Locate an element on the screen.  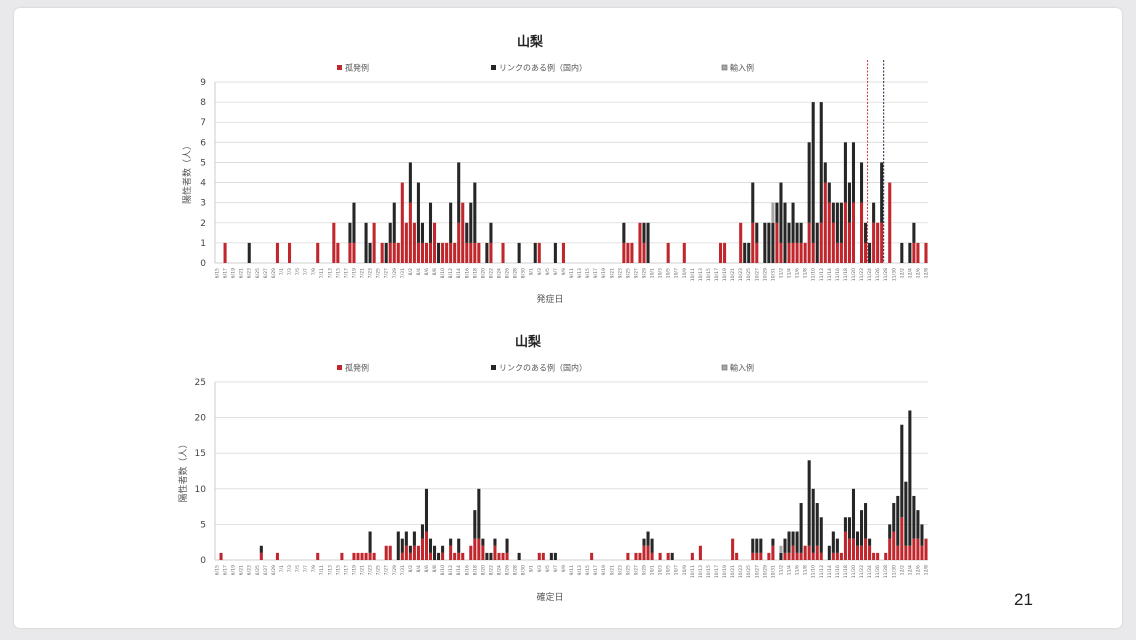
x-tick-label: 11/20 is located at coordinates (854, 274).